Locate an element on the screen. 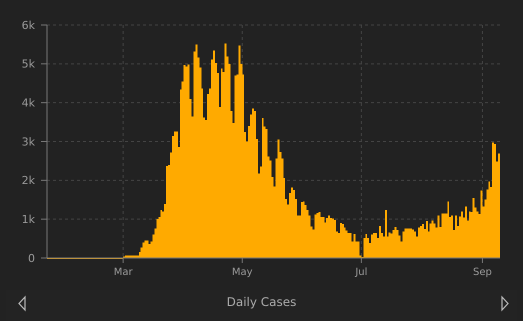 The image size is (523, 321). y-tick-label: 2k is located at coordinates (29, 181).